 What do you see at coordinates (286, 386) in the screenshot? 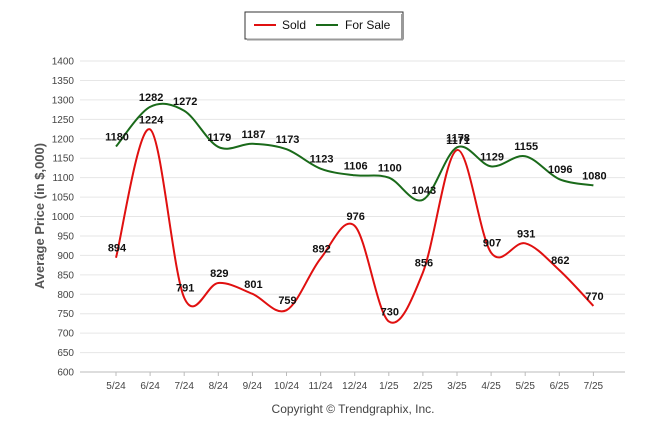
I see `x-tick-label: 10/24` at bounding box center [286, 386].